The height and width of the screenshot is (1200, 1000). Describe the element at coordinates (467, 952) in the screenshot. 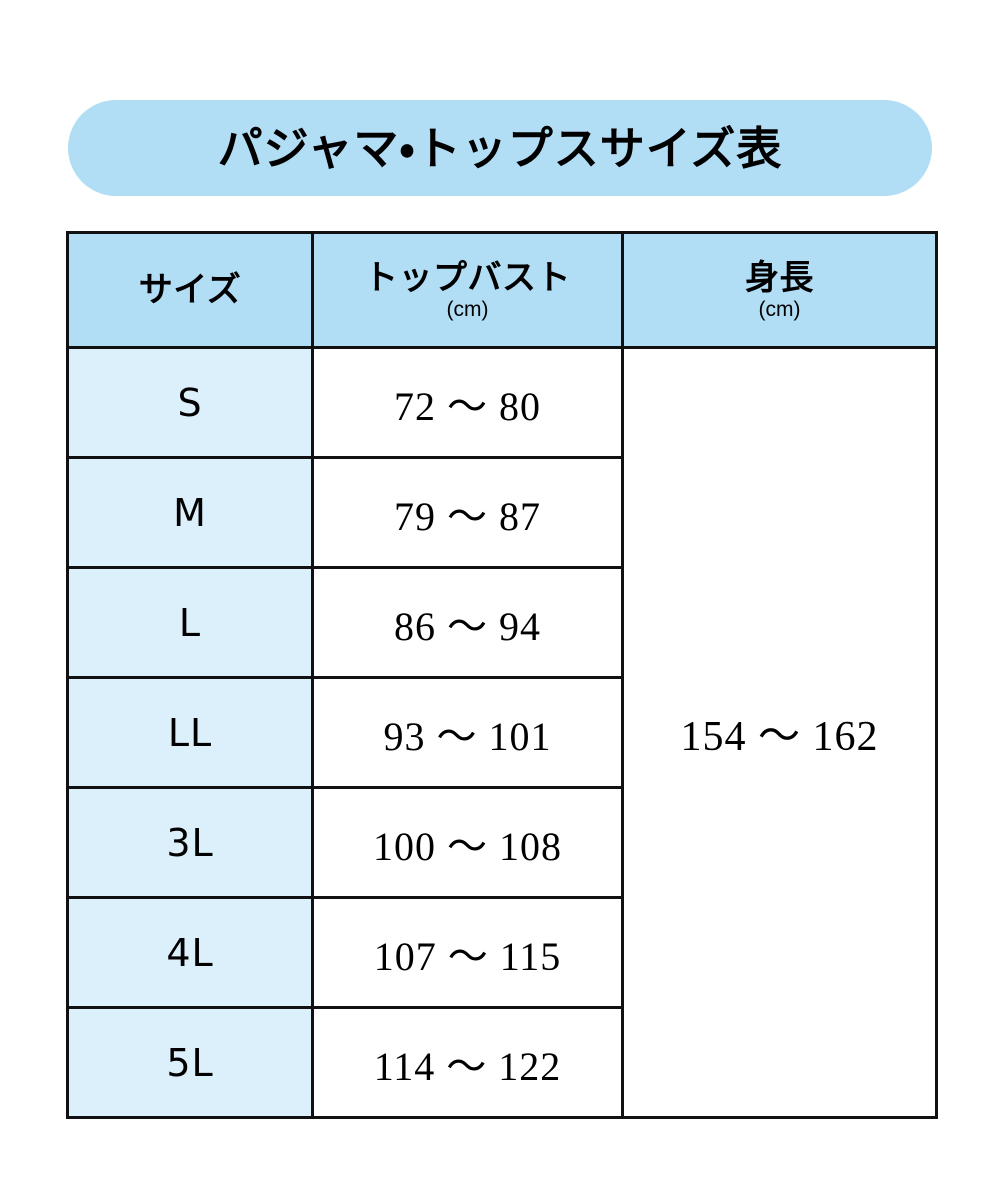

I see `cell-top-bust: 107 〜 115` at that location.